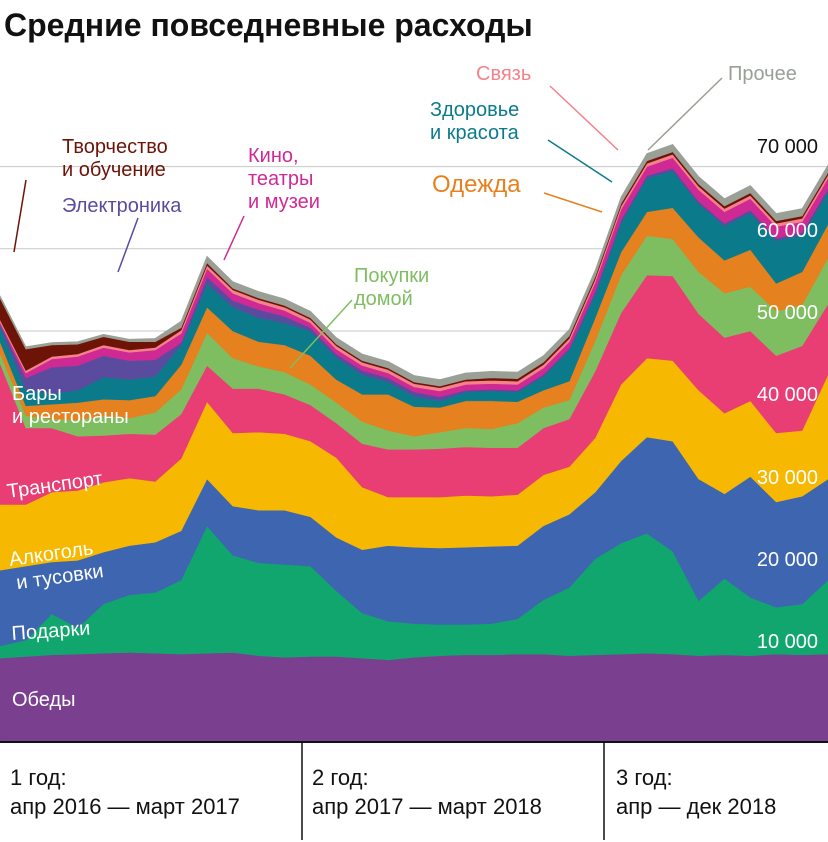  Describe the element at coordinates (122, 206) in the screenshot. I see `series-label-electronics: Электроника` at that location.